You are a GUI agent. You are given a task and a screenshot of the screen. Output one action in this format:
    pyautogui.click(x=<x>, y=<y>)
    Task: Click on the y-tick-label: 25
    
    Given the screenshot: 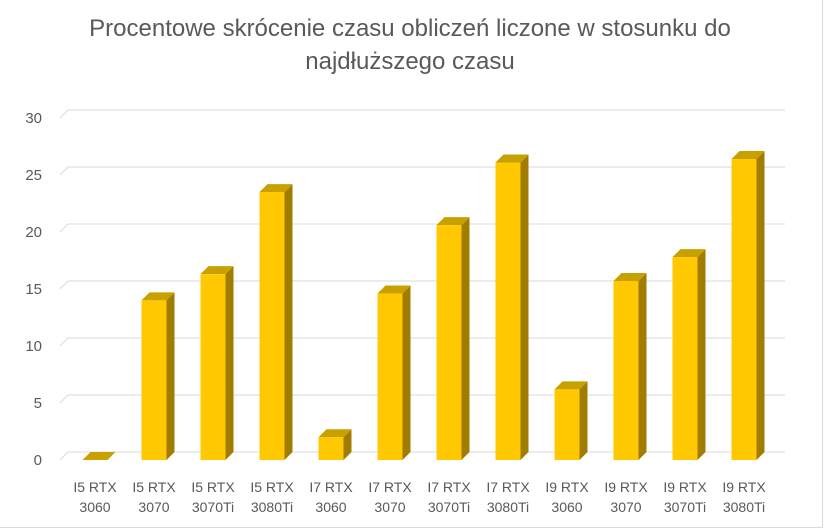 What is the action you would take?
    pyautogui.click(x=33, y=175)
    